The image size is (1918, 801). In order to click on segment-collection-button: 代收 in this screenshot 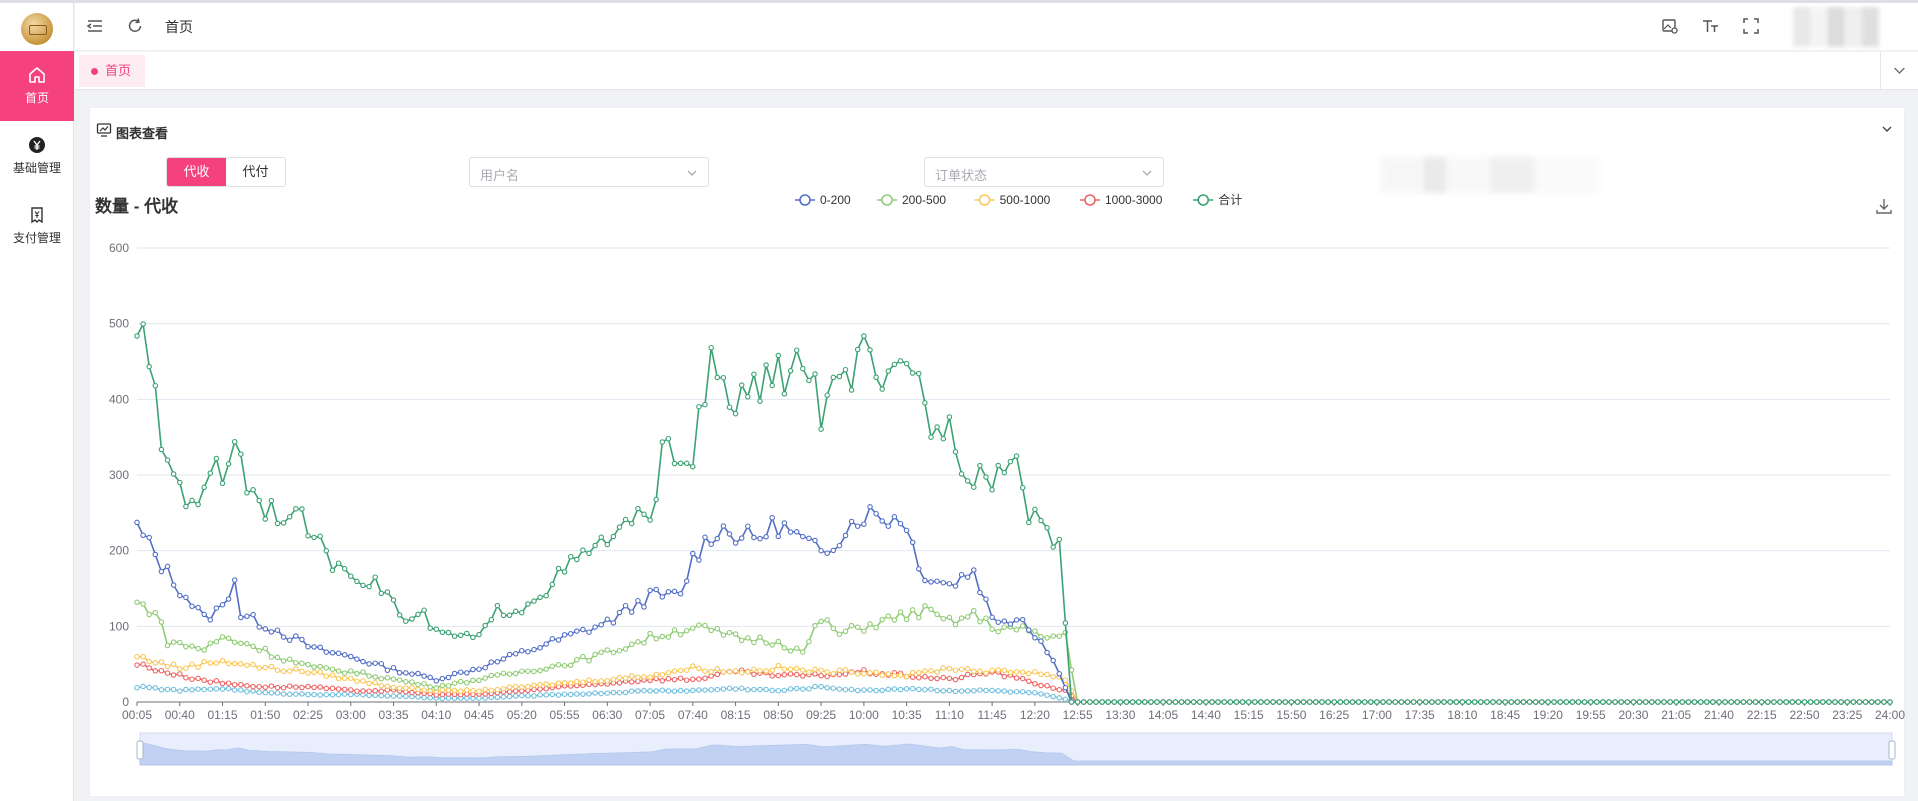, I will do `click(196, 172)`.